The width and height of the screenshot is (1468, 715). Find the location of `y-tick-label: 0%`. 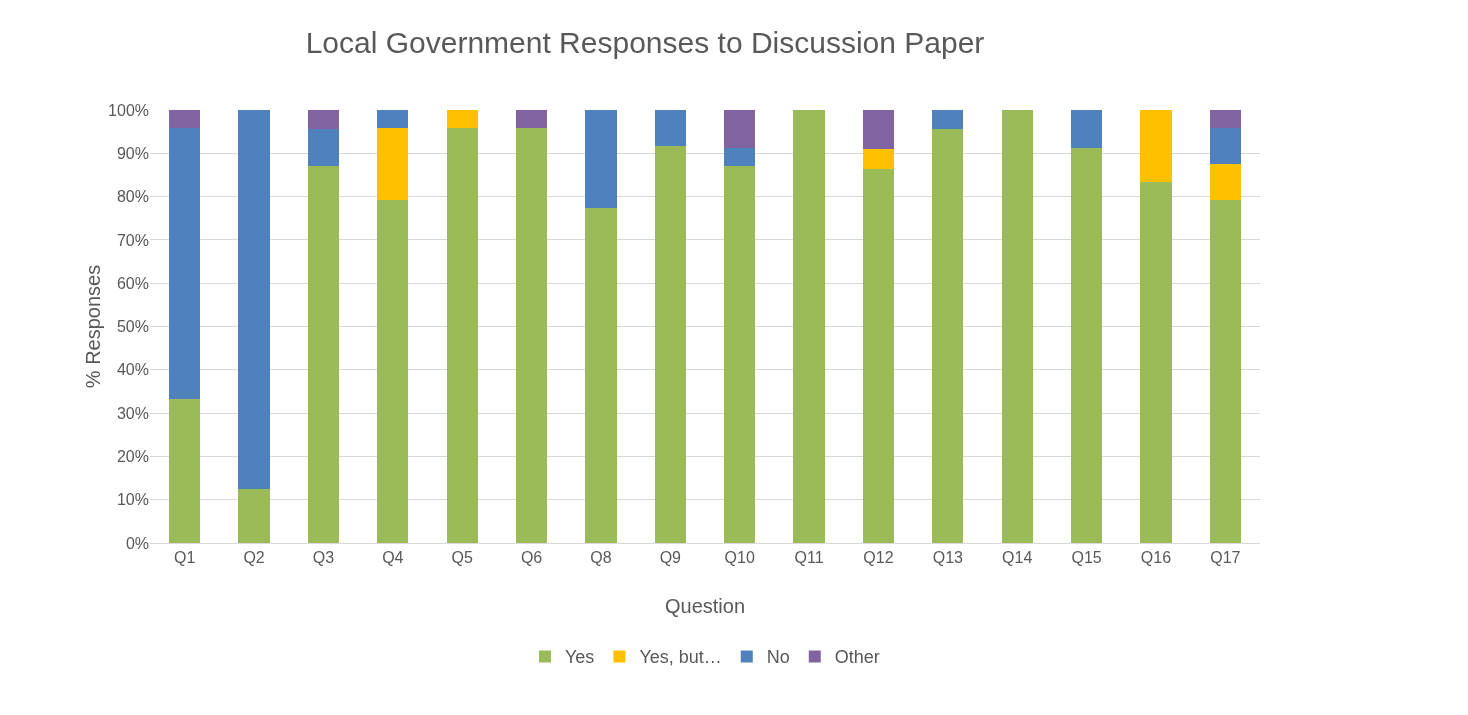

y-tick-label: 0% is located at coordinates (137, 543).